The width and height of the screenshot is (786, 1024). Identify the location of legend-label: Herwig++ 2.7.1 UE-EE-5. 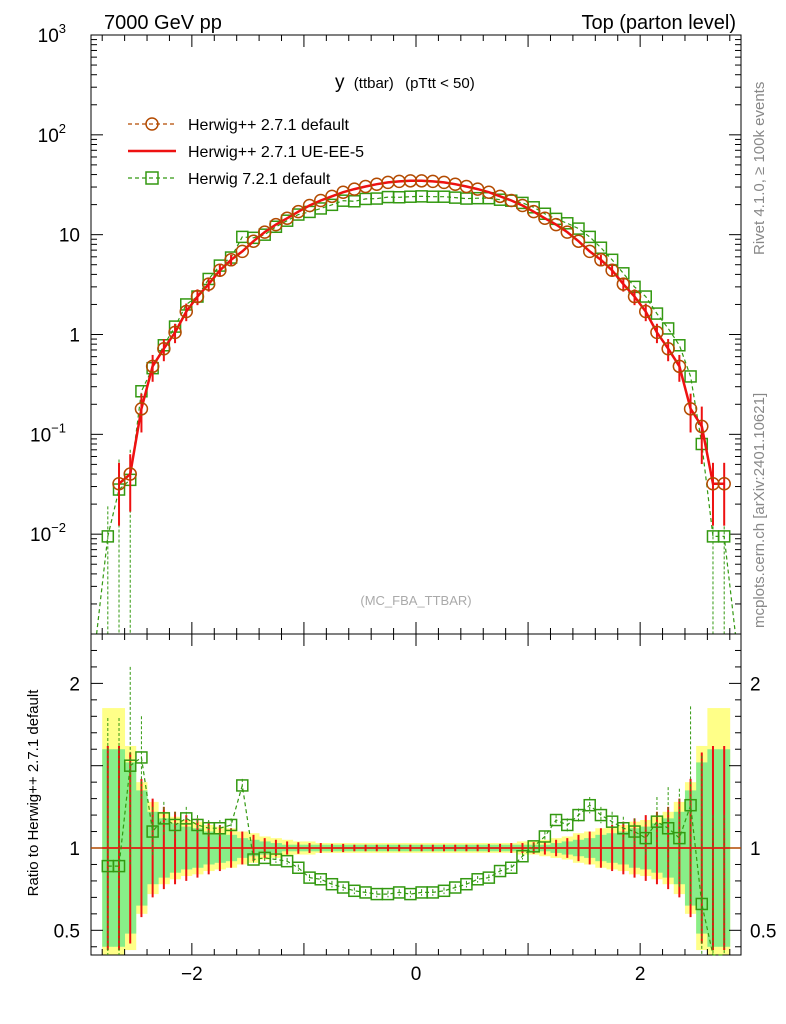
(276, 152).